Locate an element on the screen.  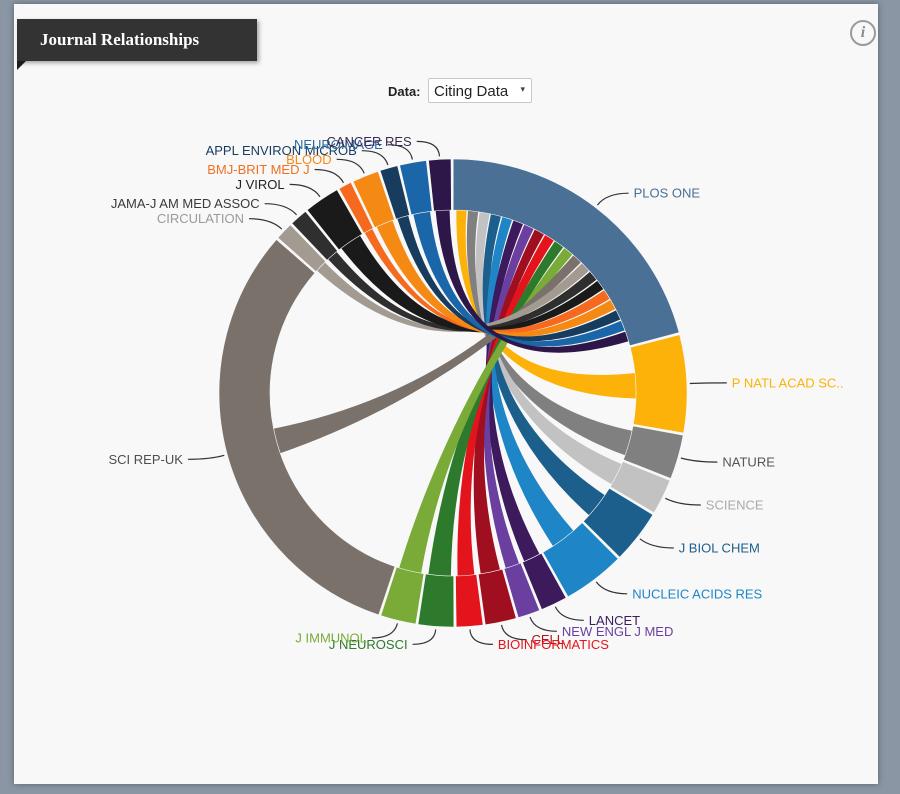
arc-circulation is located at coordinates (302, 248).